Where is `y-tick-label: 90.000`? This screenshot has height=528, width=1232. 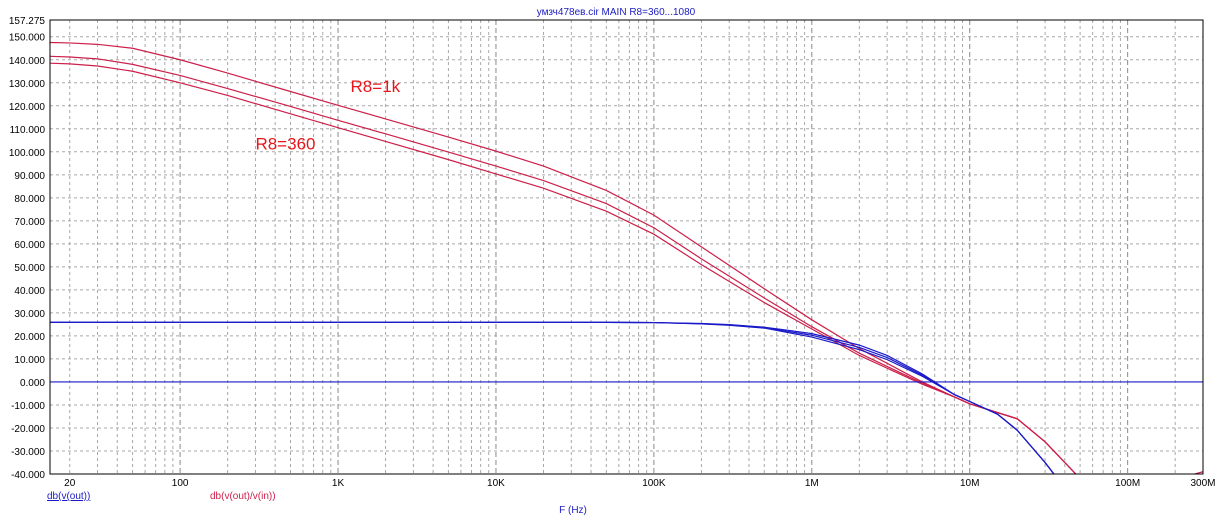
y-tick-label: 90.000 is located at coordinates (29, 176).